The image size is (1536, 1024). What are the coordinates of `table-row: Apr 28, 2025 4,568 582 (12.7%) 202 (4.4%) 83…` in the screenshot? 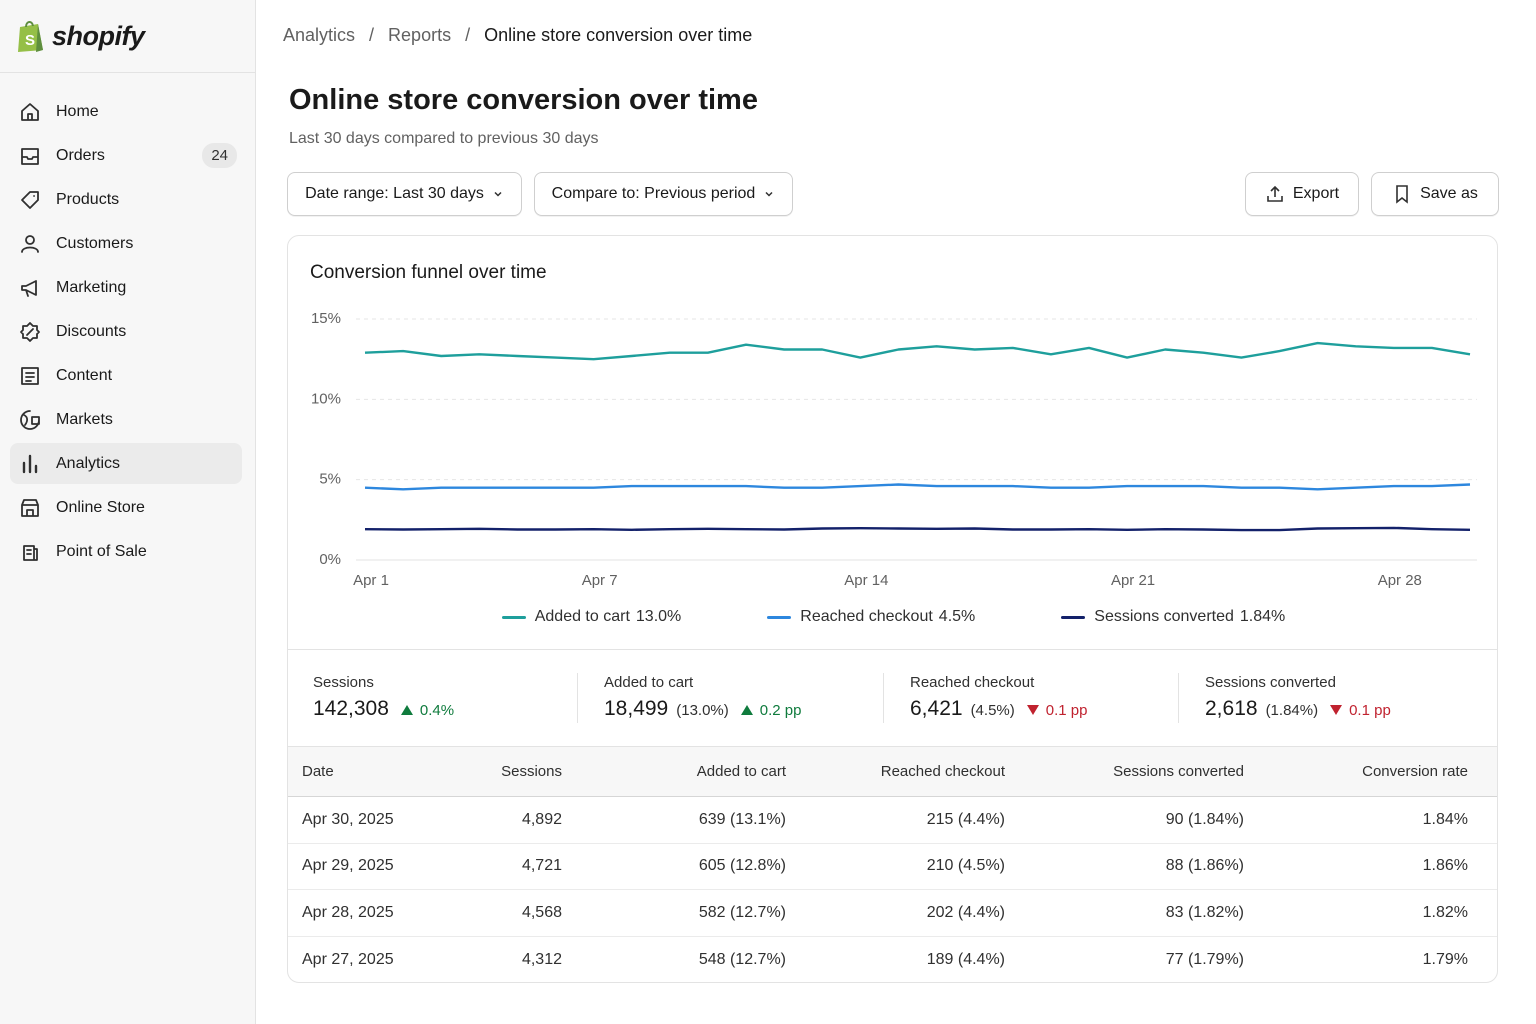 It's located at (892, 913).